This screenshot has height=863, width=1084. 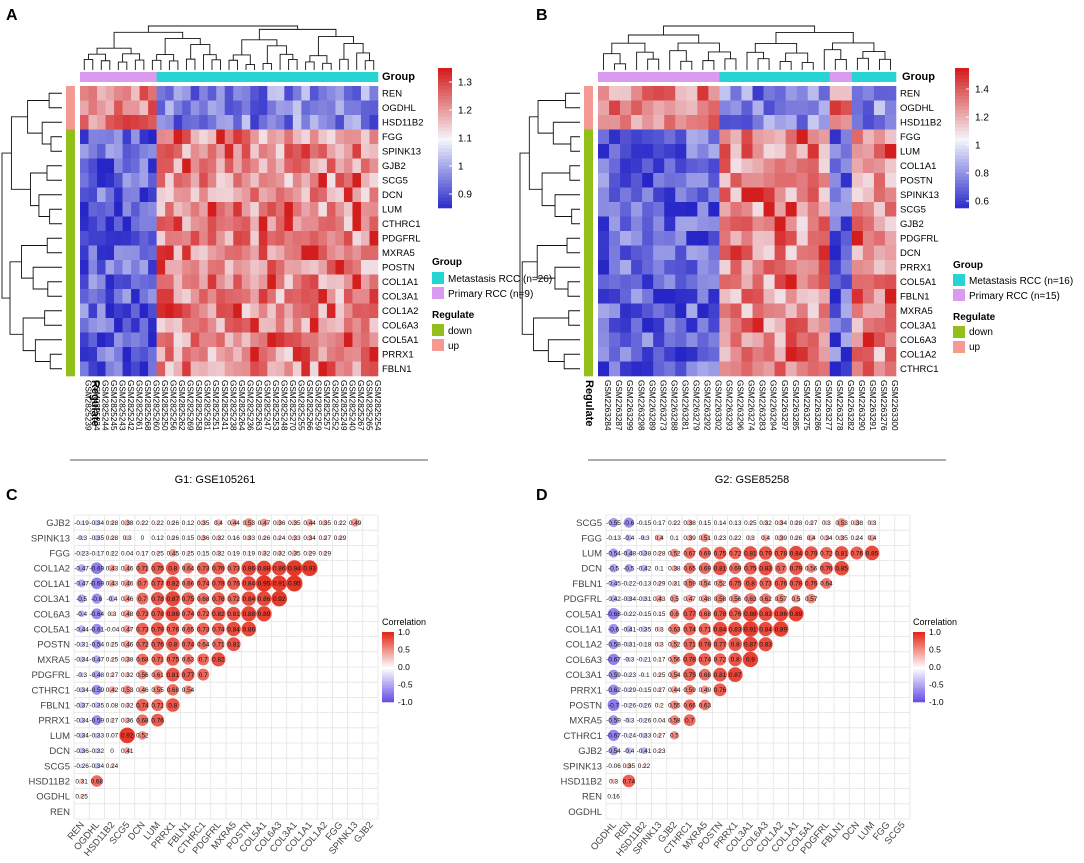 What do you see at coordinates (762, 405) in the screenshot?
I see `sample-label: GSM2263283` at bounding box center [762, 405].